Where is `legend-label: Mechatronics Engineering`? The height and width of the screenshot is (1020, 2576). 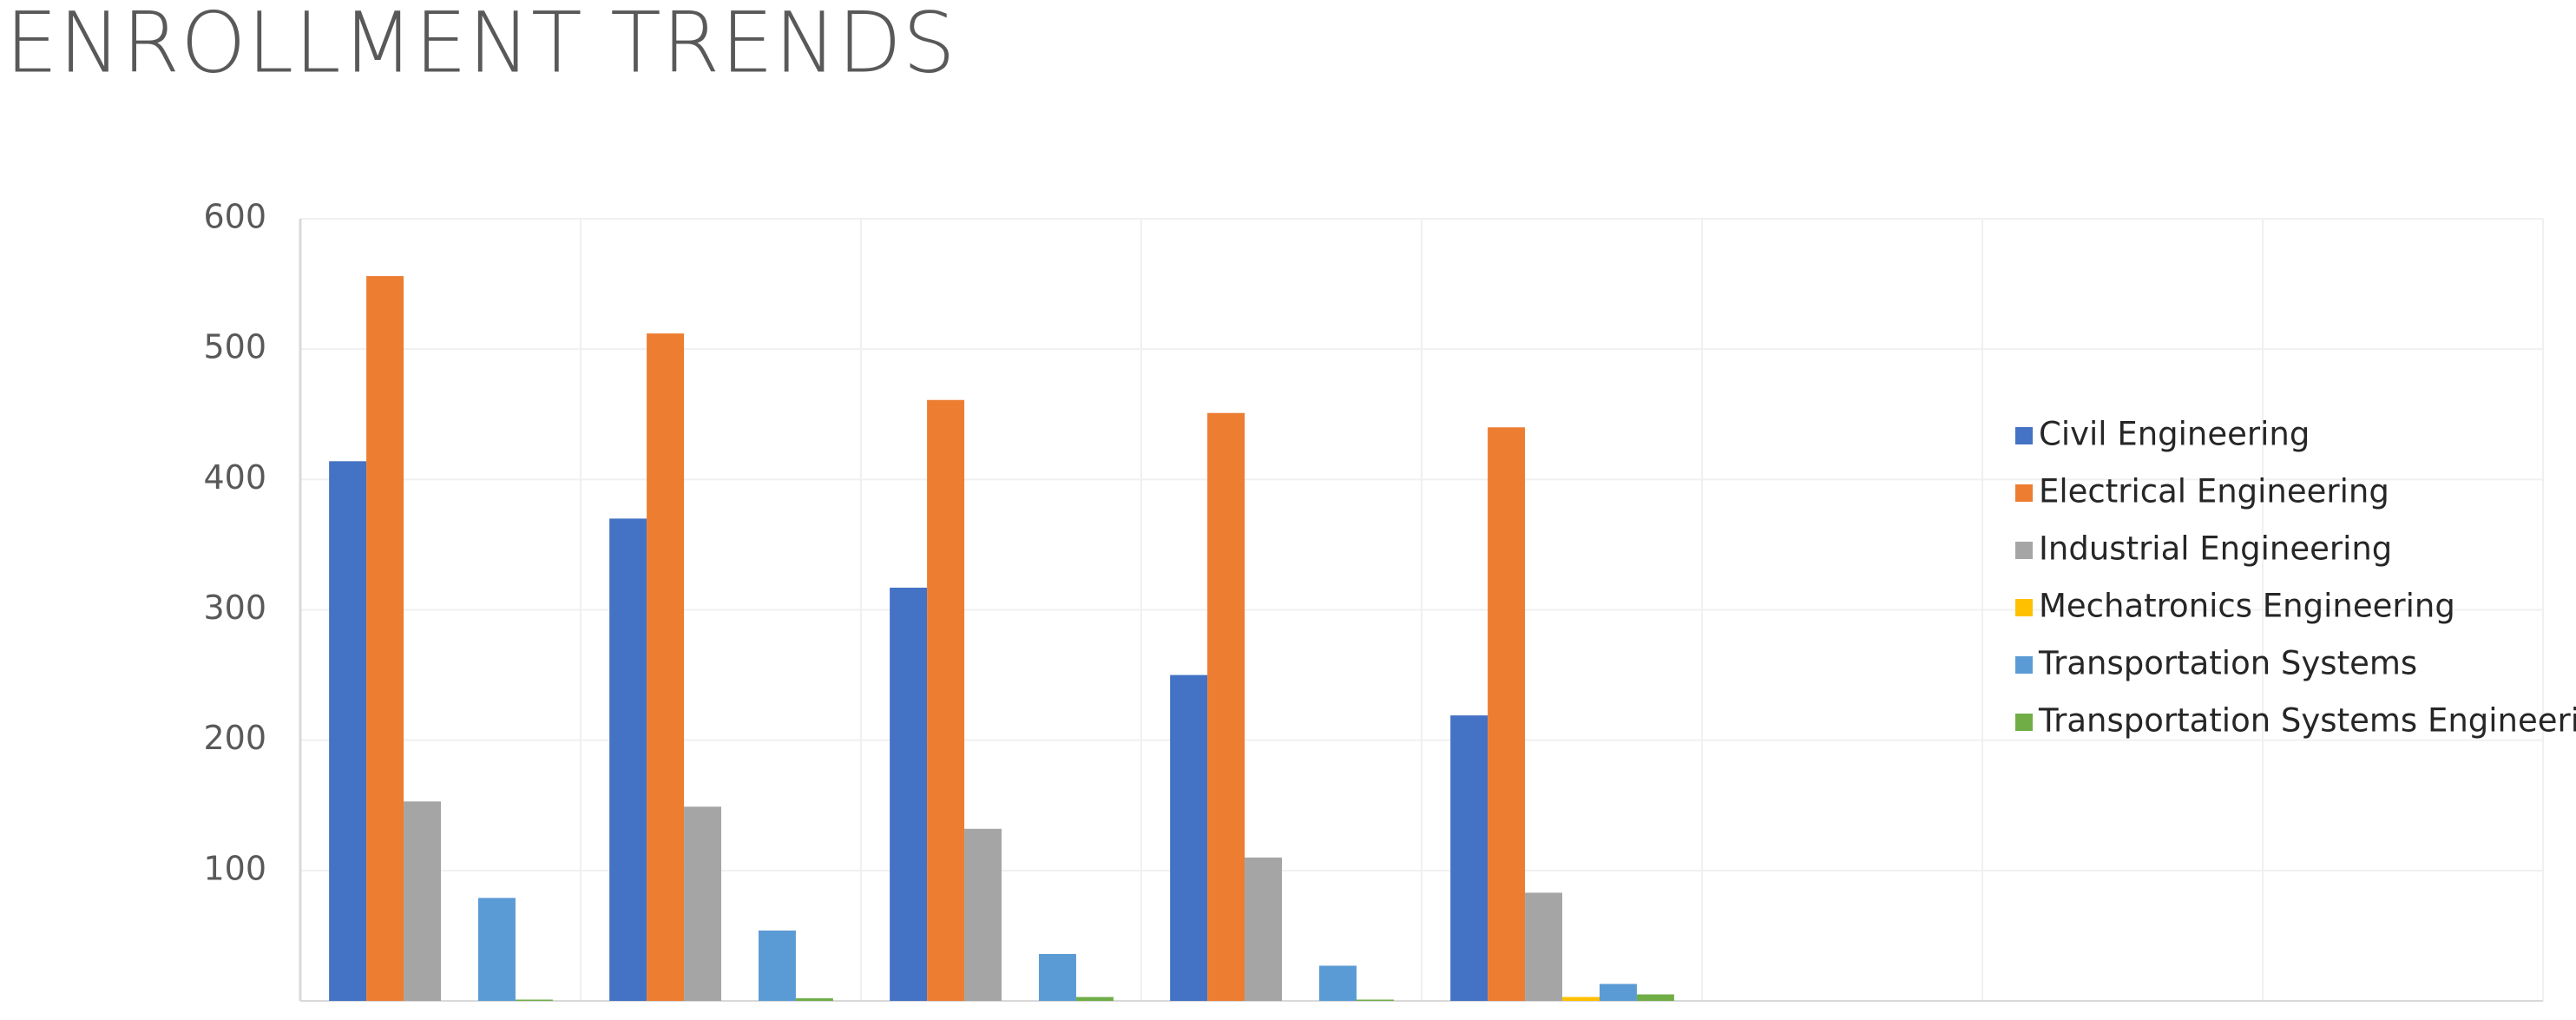
legend-label: Mechatronics Engineering is located at coordinates (2247, 606).